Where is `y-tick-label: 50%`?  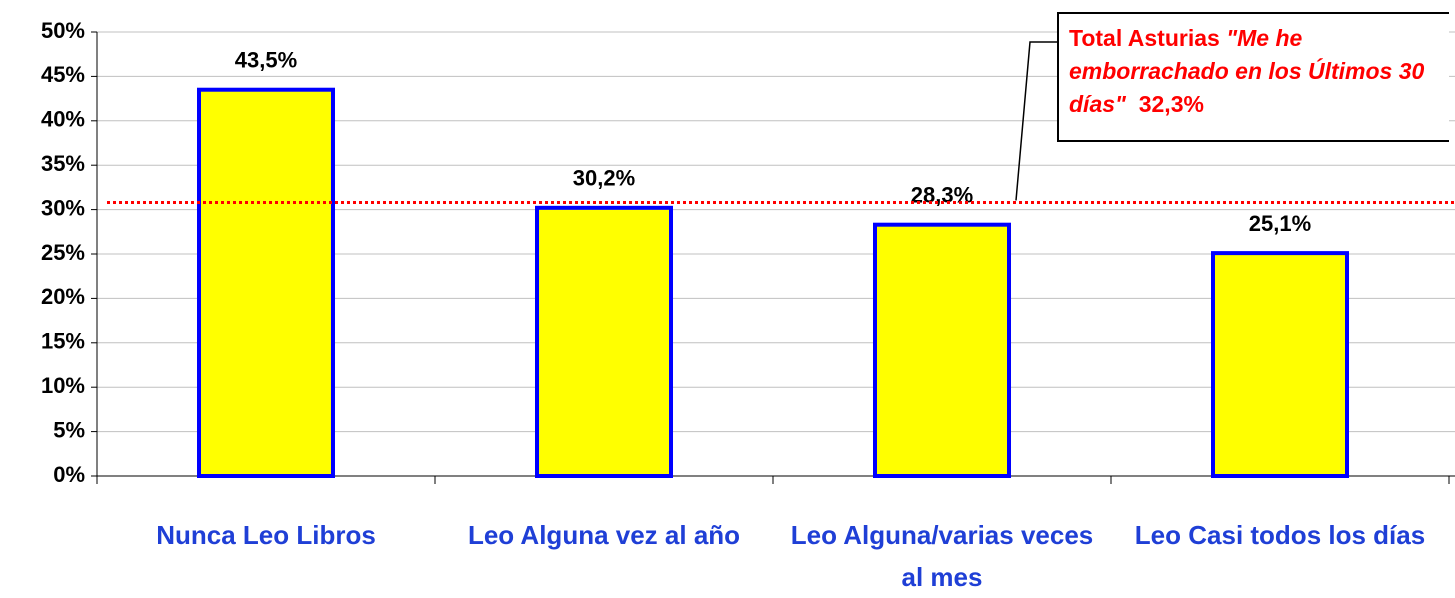
y-tick-label: 50% is located at coordinates (63, 30).